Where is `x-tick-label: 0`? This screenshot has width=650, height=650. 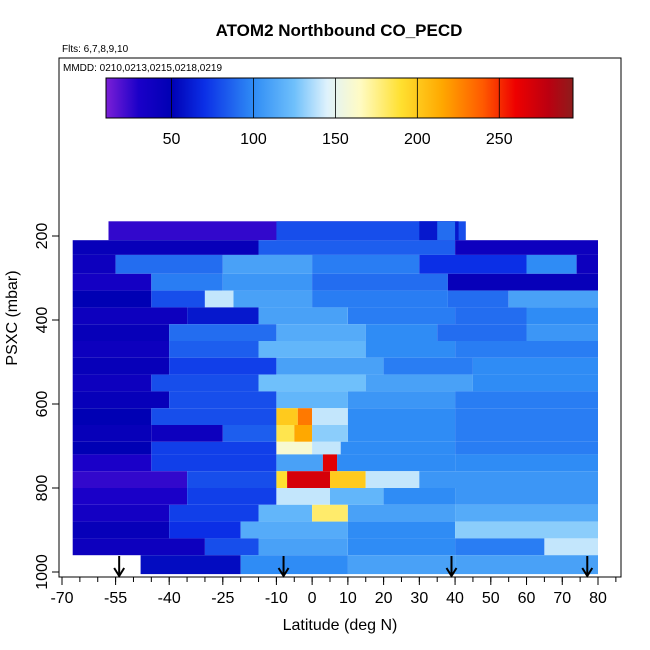
x-tick-label: 0 is located at coordinates (312, 598).